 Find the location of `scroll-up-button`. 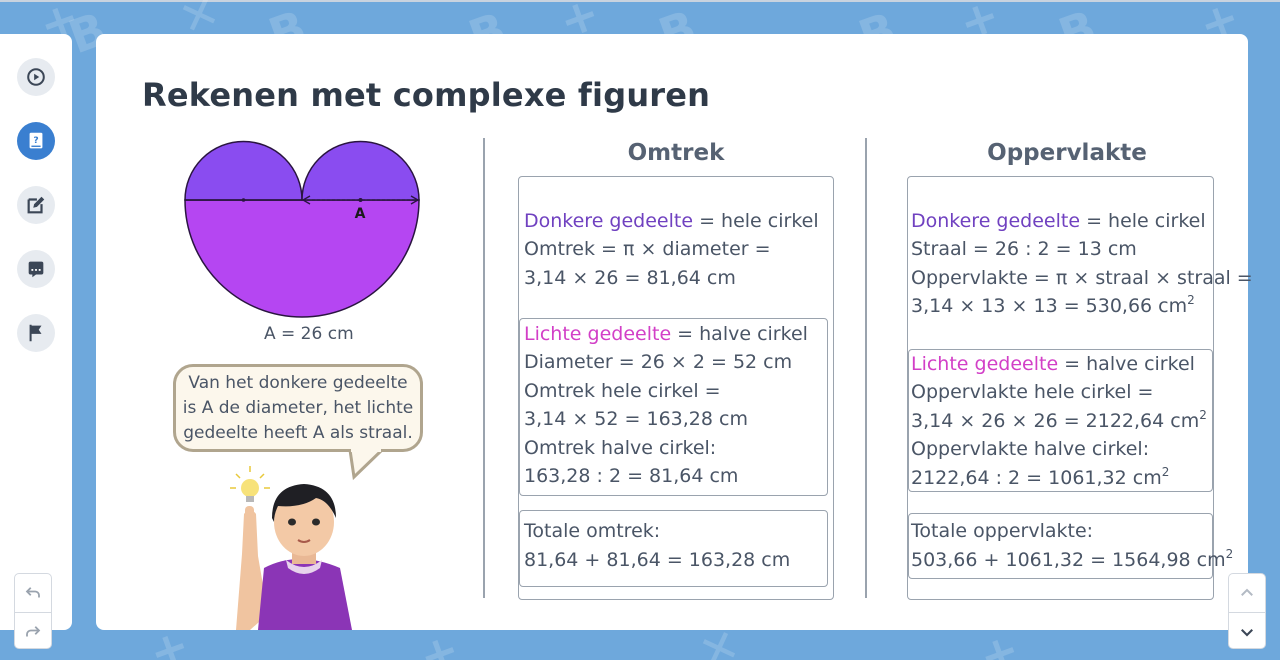

scroll-up-button is located at coordinates (1247, 593).